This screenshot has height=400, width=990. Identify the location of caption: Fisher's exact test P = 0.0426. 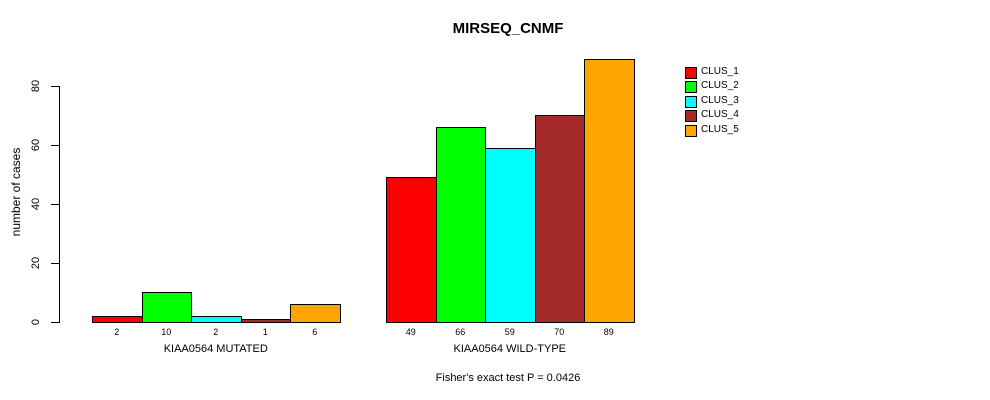
(508, 378).